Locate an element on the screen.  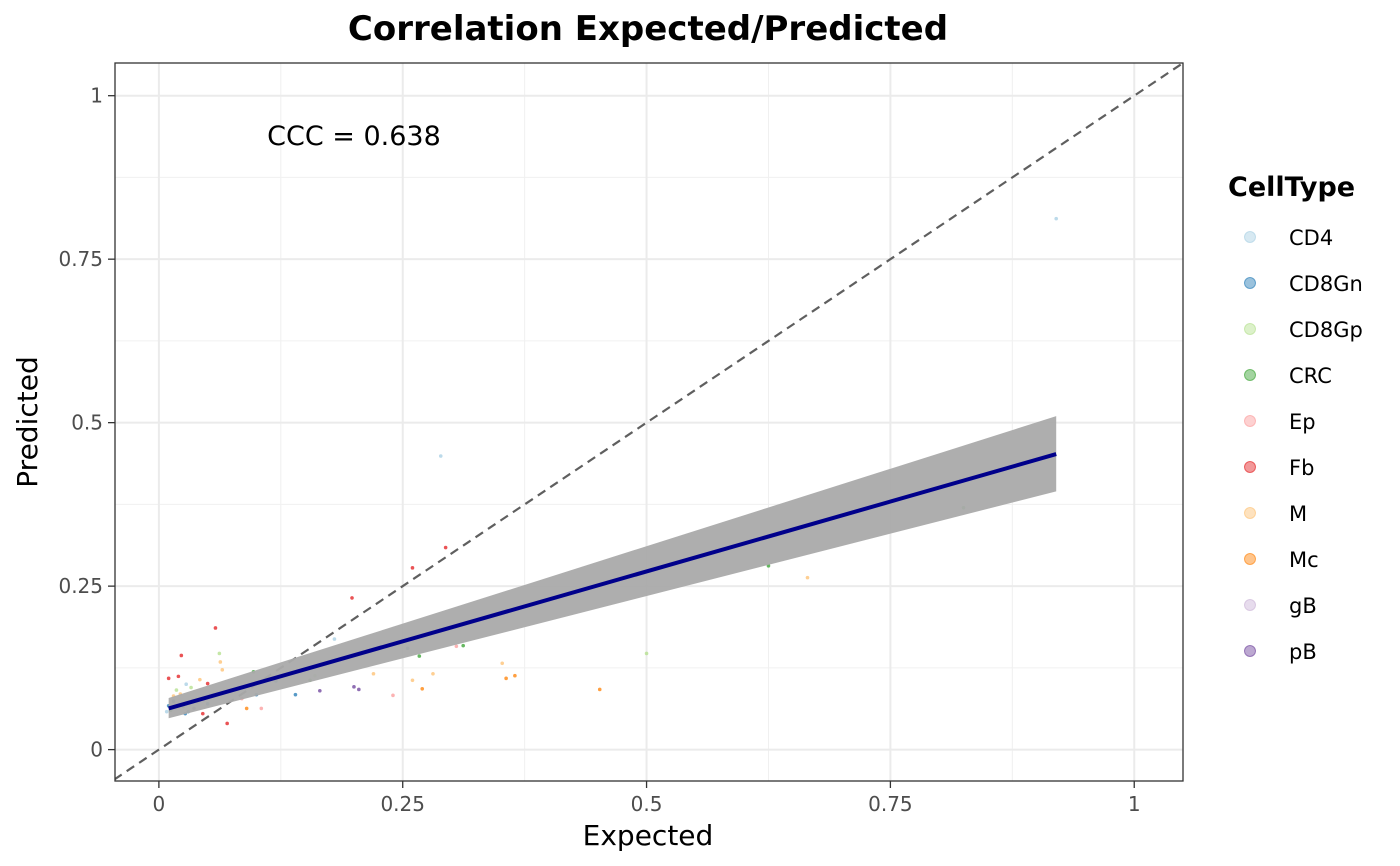
legend-title: CellType is located at coordinates (1291, 187).